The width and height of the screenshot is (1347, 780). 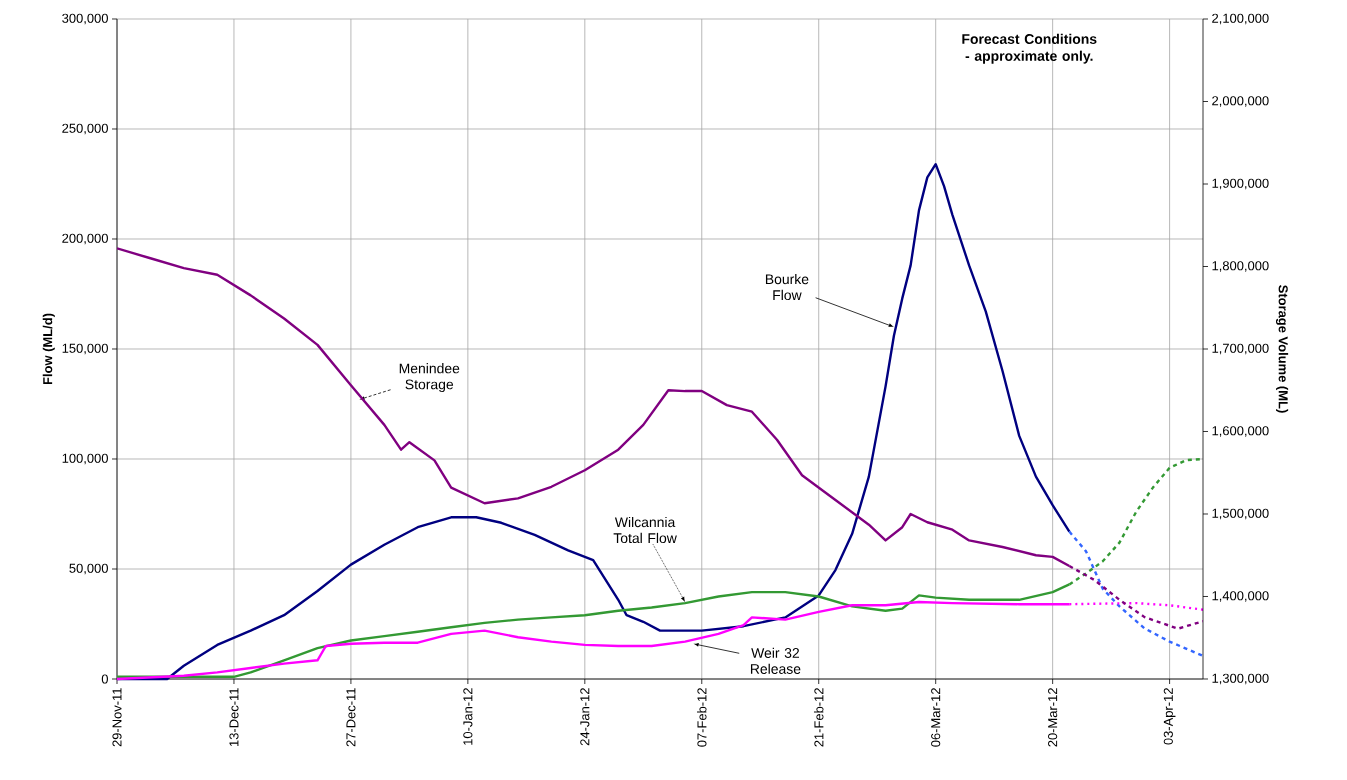 I want to click on x-tick-label: 10-Jan-12, so click(x=468, y=716).